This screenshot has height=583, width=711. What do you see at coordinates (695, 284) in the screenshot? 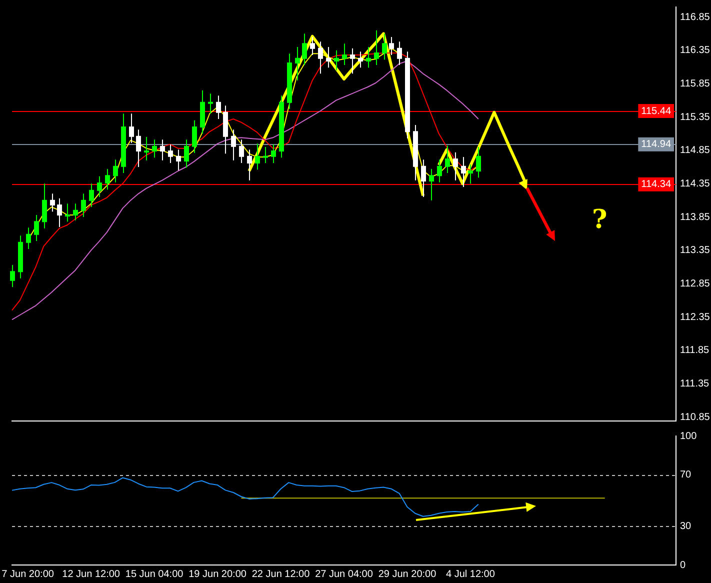
I see `y-tick-label: 112.85` at bounding box center [695, 284].